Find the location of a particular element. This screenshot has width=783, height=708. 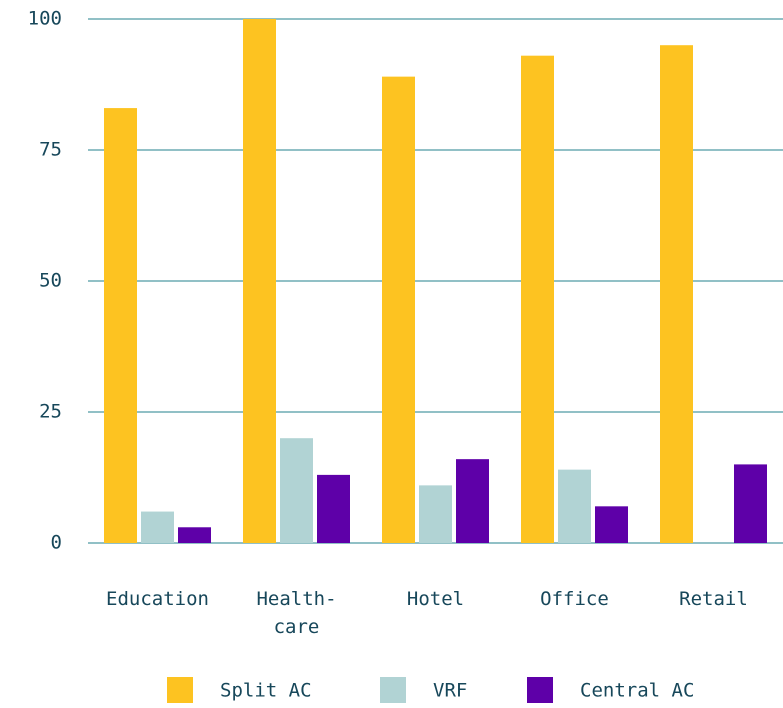

y-tick-label: 0 is located at coordinates (56, 543).